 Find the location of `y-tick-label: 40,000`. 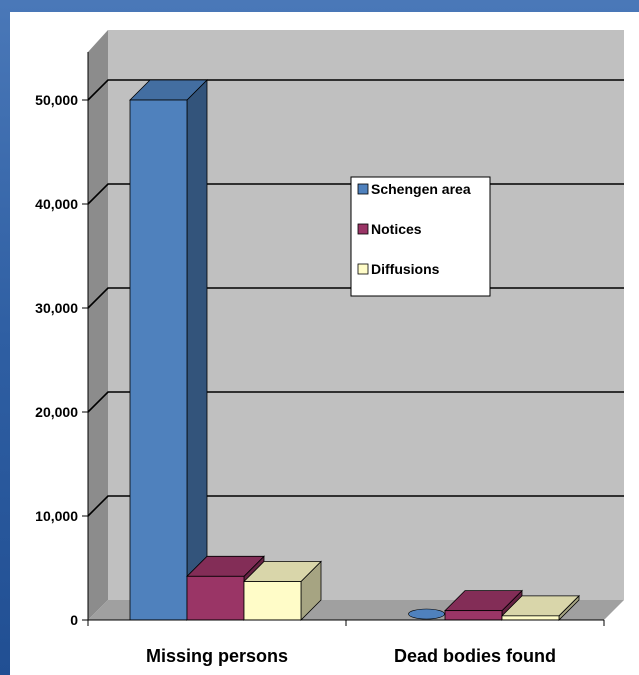

y-tick-label: 40,000 is located at coordinates (56, 204).